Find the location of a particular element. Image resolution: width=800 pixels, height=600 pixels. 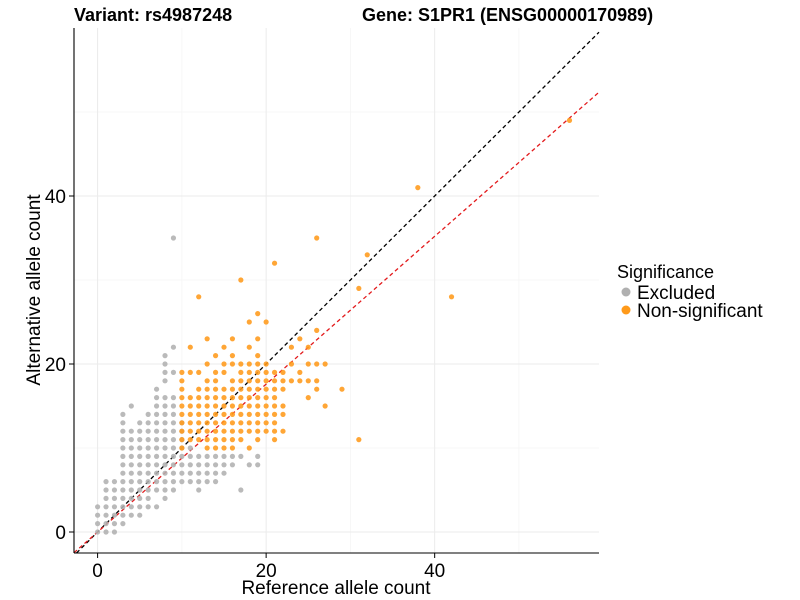

y-tick-label: 20 is located at coordinates (55, 365).